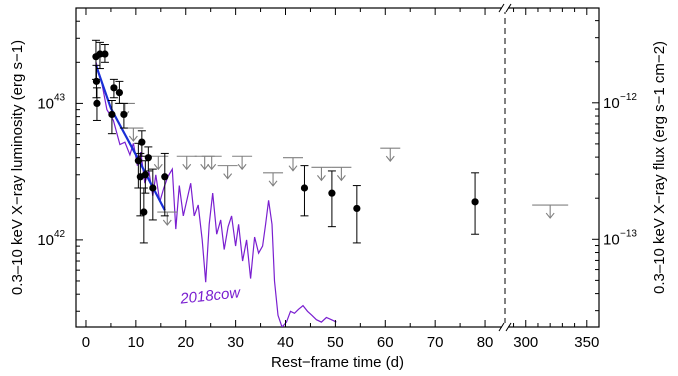 This screenshot has width=678, height=376. I want to click on x-tick-label: 20, so click(185, 342).